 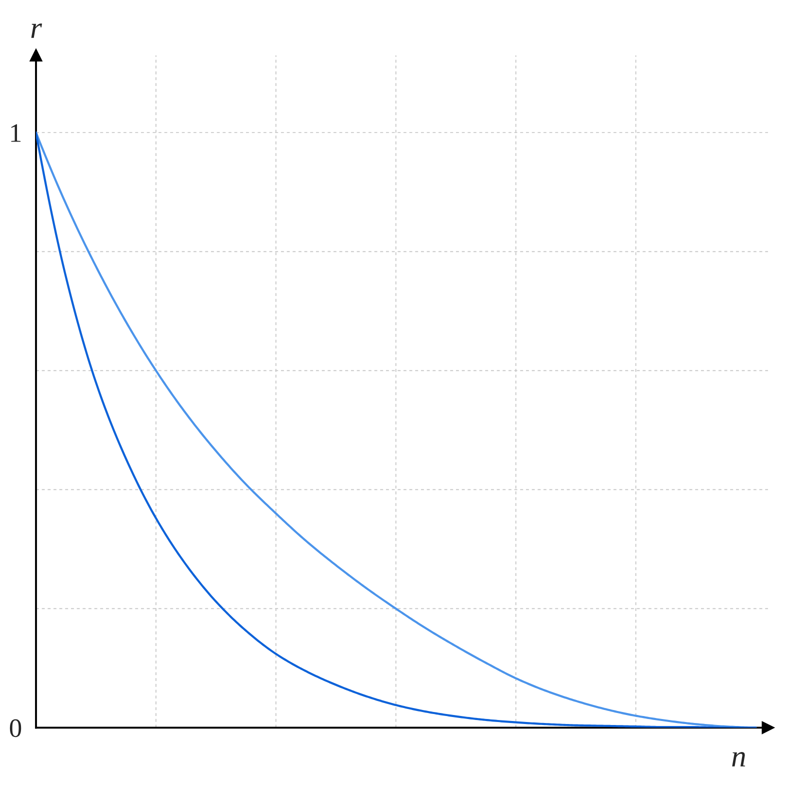 I want to click on y-axis-title: r, so click(x=36, y=31).